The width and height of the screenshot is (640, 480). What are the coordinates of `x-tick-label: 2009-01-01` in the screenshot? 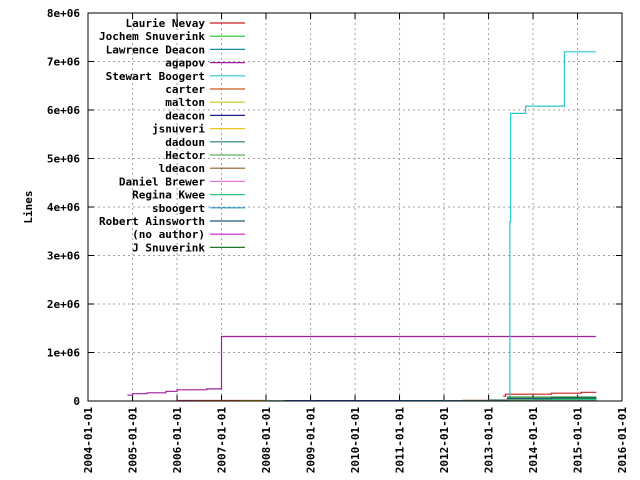 It's located at (311, 440).